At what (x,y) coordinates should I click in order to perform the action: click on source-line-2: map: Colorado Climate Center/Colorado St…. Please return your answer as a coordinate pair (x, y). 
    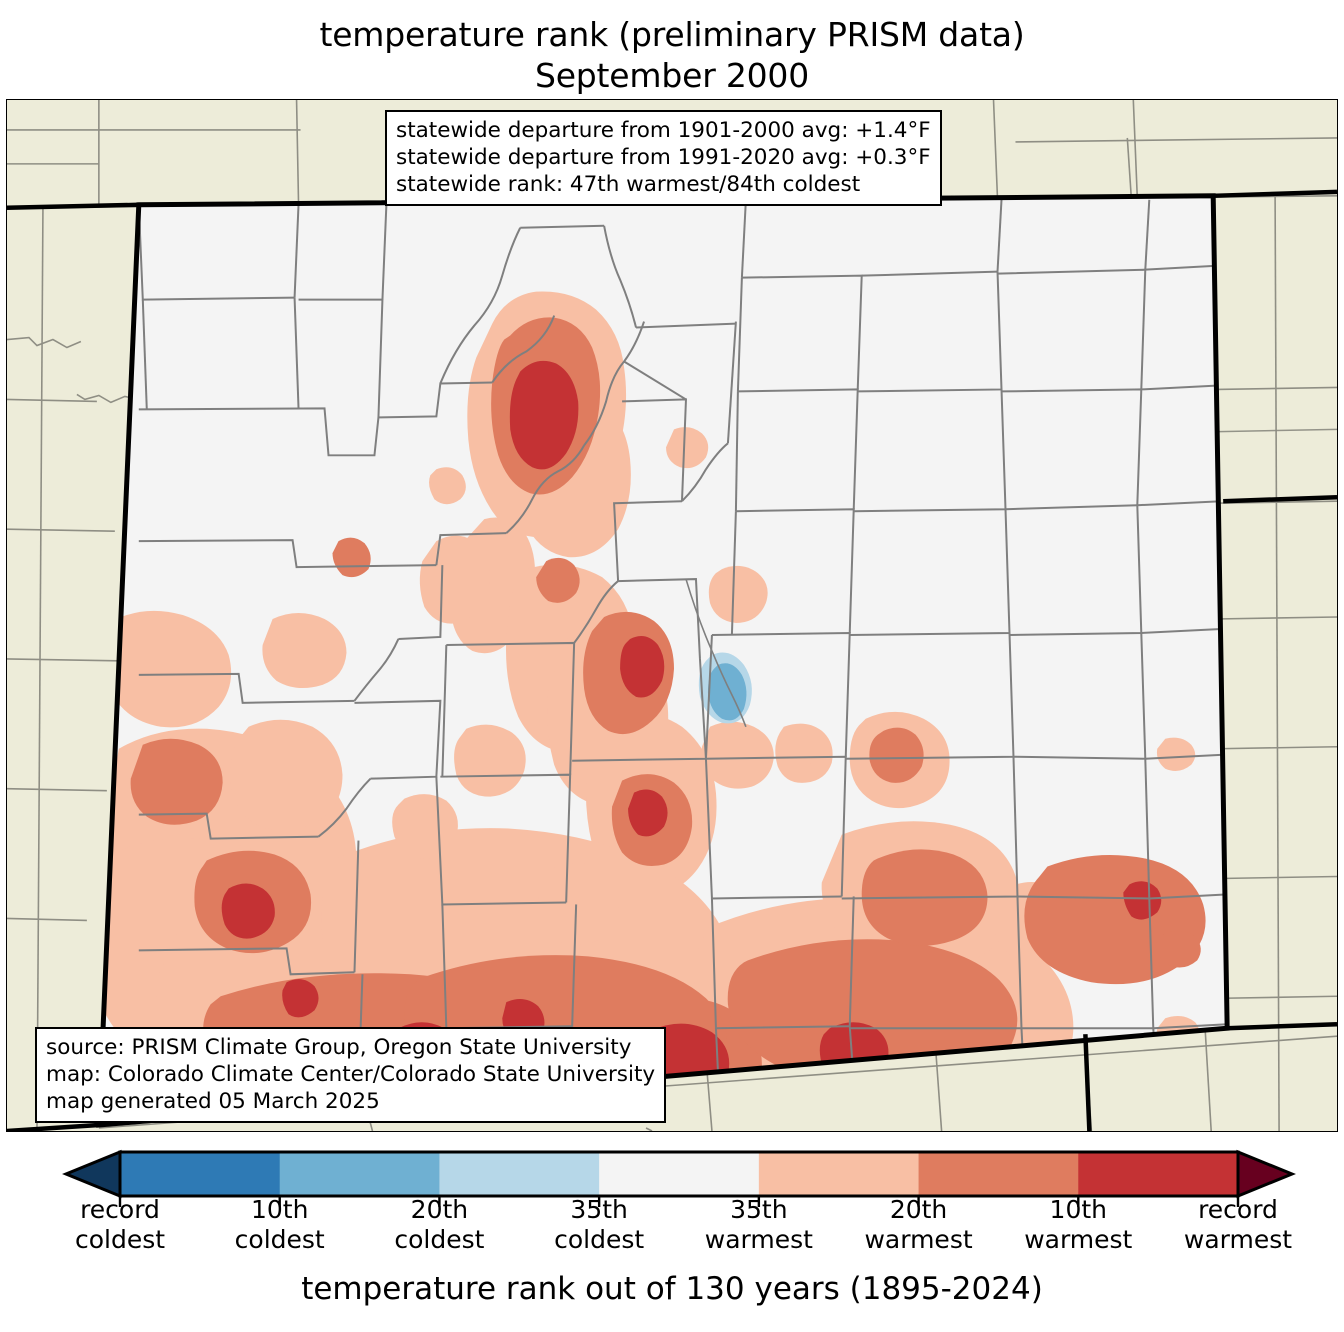
    Looking at the image, I should click on (351, 1074).